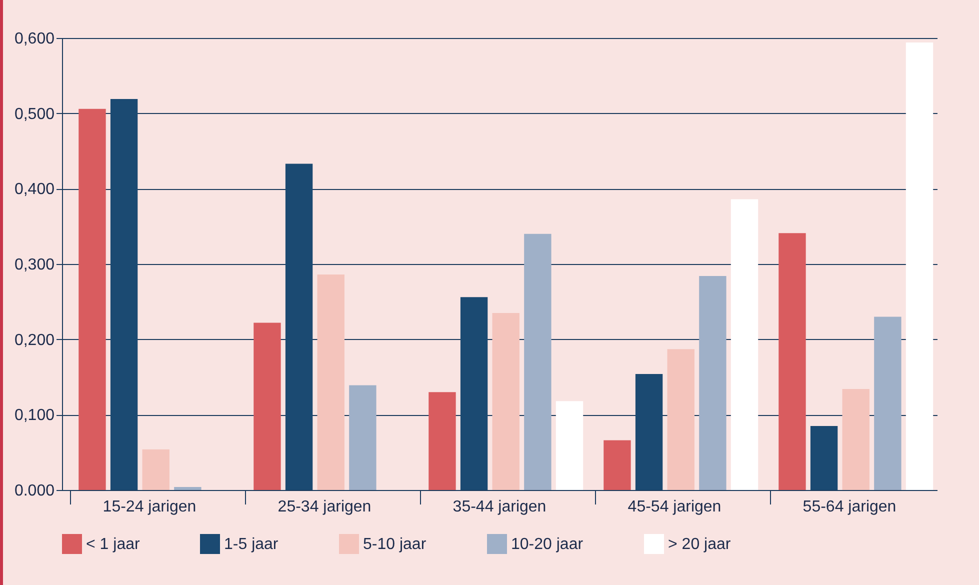 The width and height of the screenshot is (979, 585). Describe the element at coordinates (34, 39) in the screenshot. I see `y-tick-label: 0,600` at that location.